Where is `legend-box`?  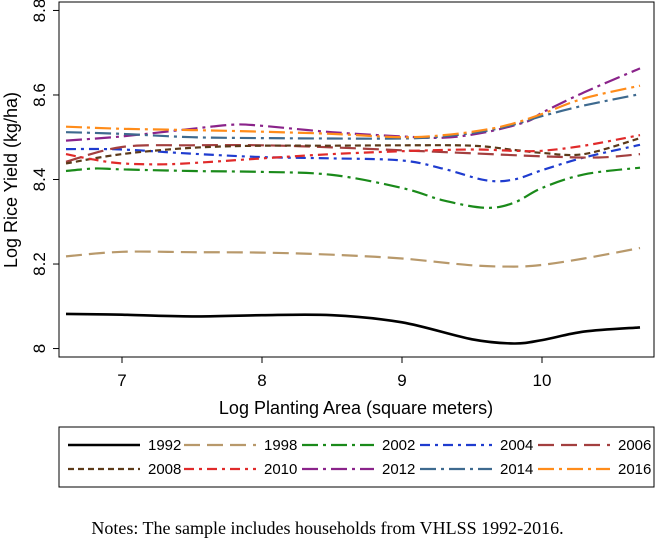 legend-box is located at coordinates (356, 457).